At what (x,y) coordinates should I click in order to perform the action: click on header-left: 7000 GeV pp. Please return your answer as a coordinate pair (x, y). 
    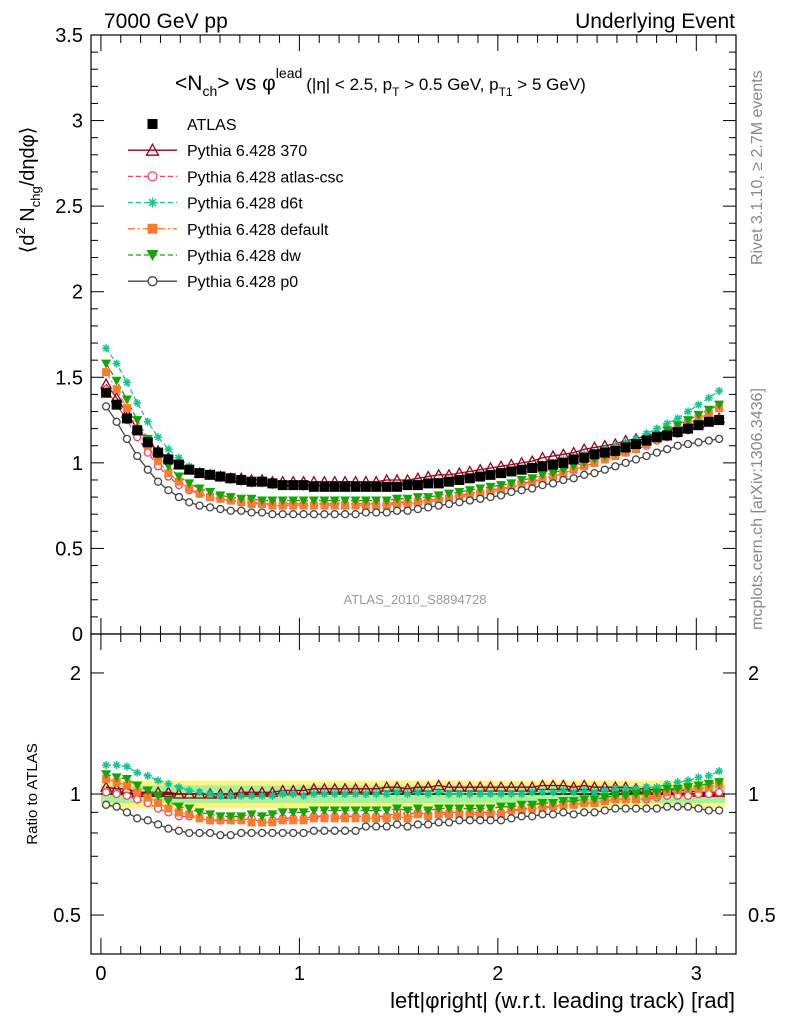
    Looking at the image, I should click on (166, 21).